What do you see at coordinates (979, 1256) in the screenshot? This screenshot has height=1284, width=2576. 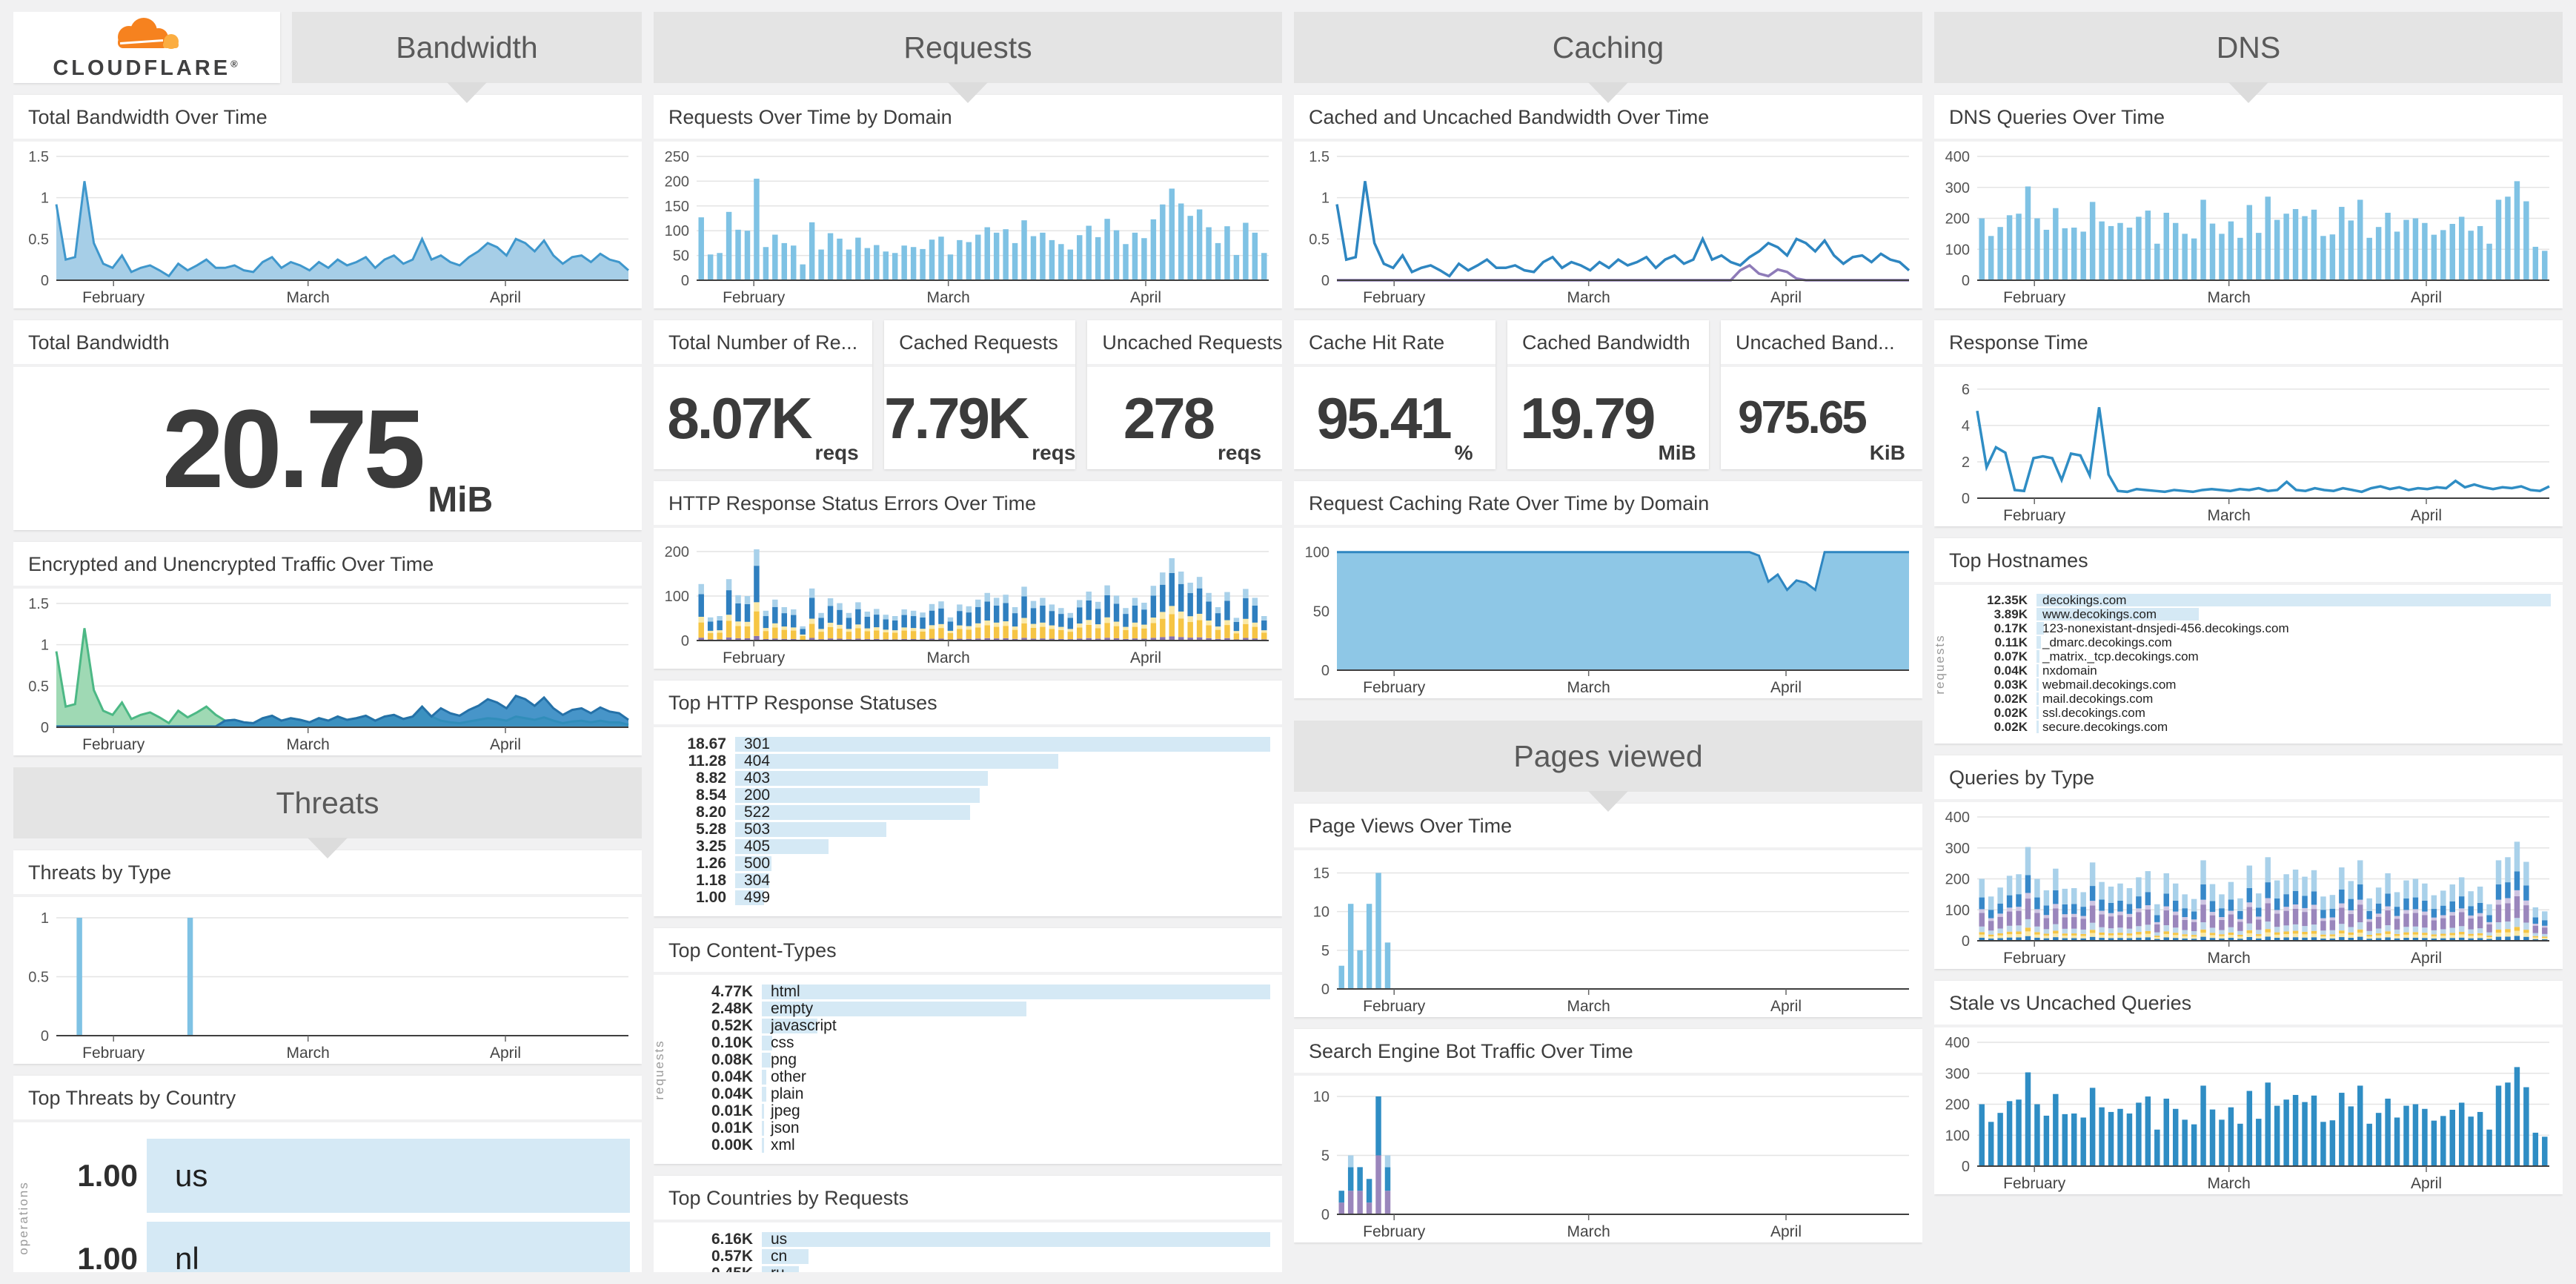 I see `list-item: 0.57K cn` at bounding box center [979, 1256].